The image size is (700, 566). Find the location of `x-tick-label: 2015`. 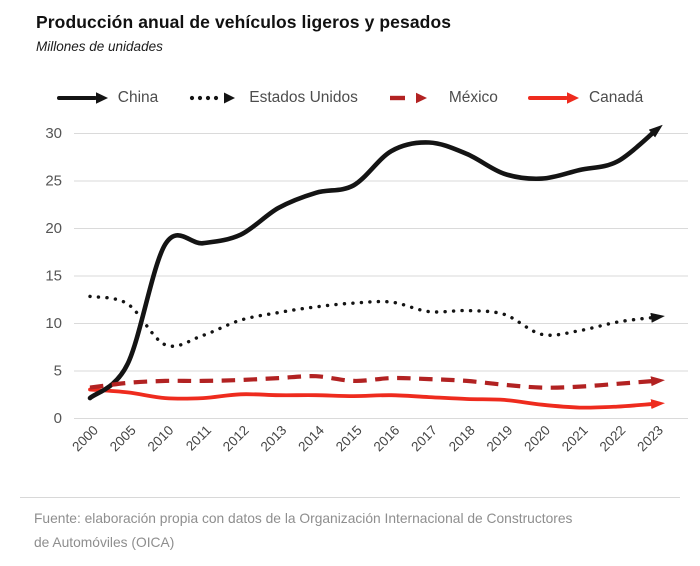

x-tick-label: 2015 is located at coordinates (349, 439).